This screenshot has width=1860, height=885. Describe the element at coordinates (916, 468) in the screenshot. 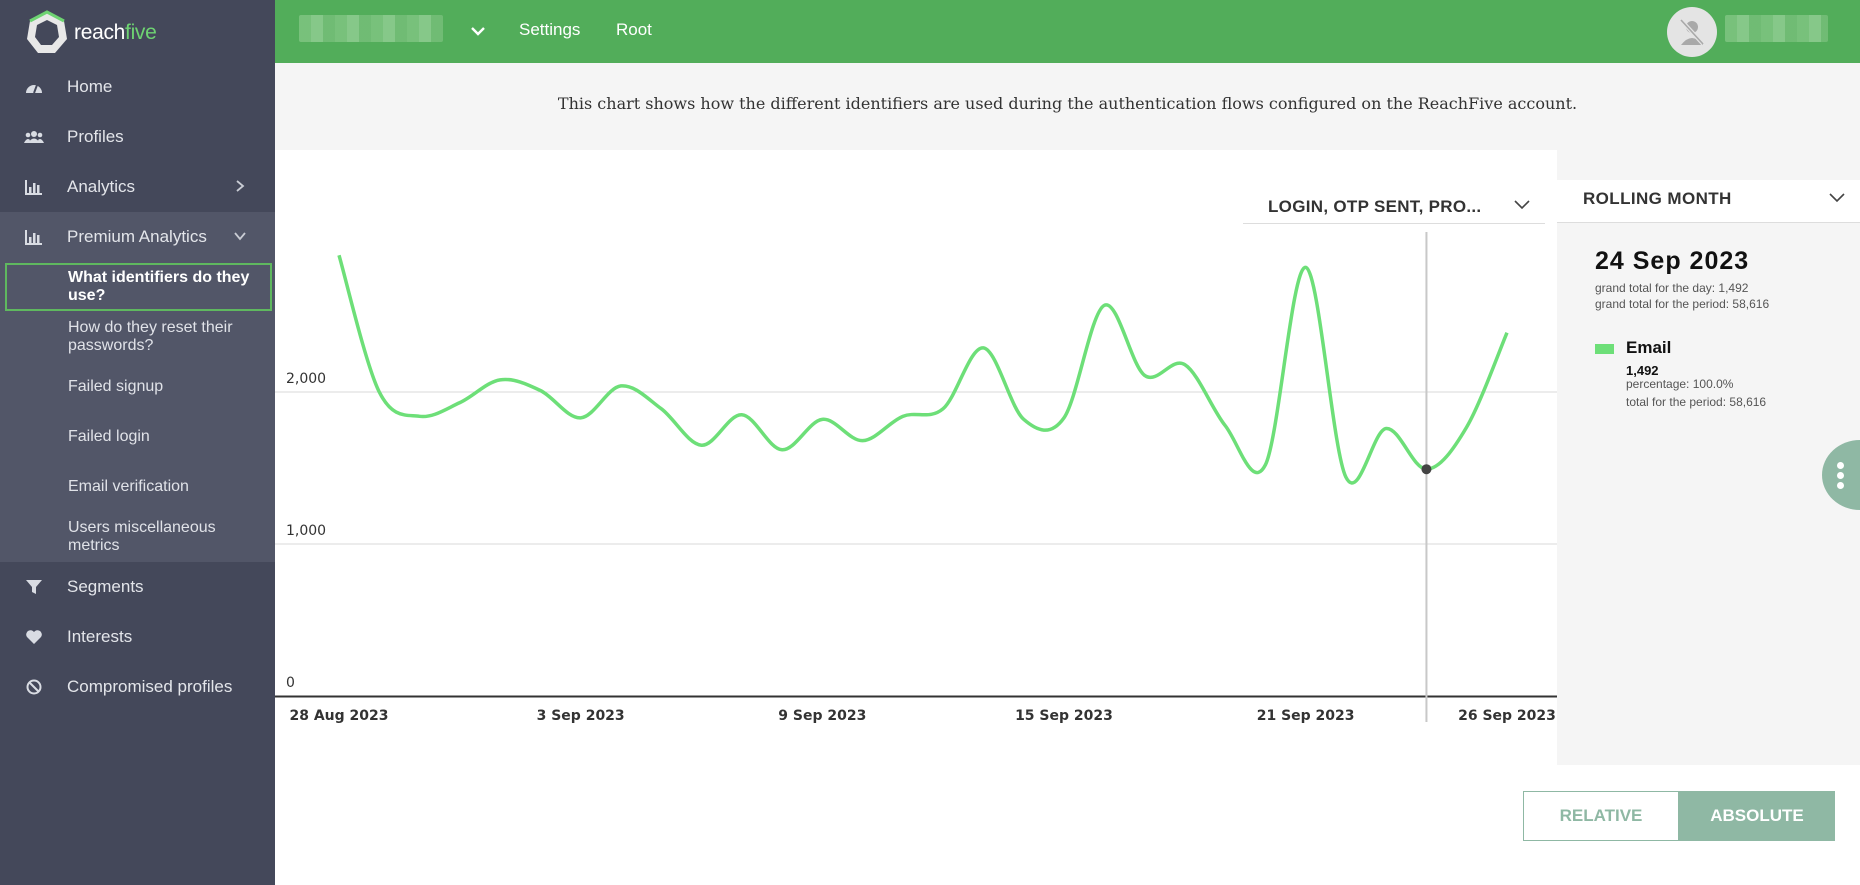

I see `chart-gridlines` at that location.